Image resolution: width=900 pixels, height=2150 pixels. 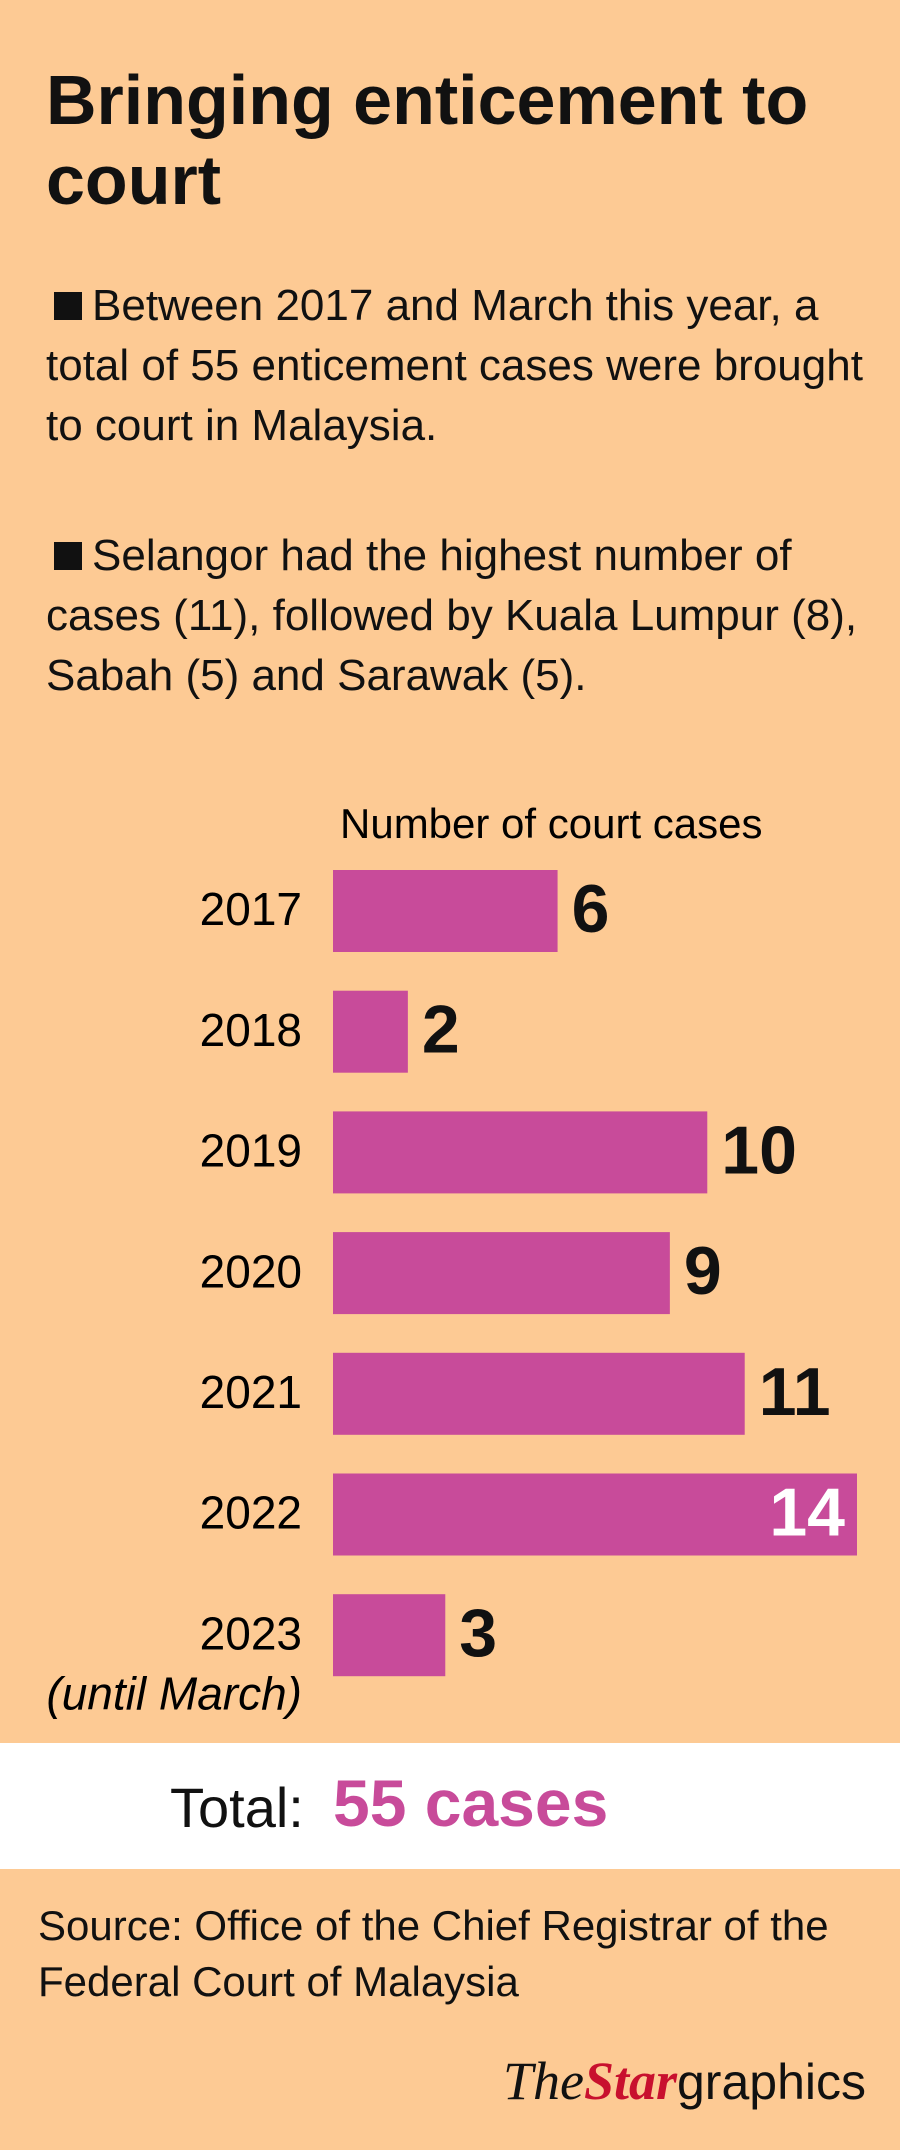 What do you see at coordinates (759, 1150) in the screenshot?
I see `value-label: 10` at bounding box center [759, 1150].